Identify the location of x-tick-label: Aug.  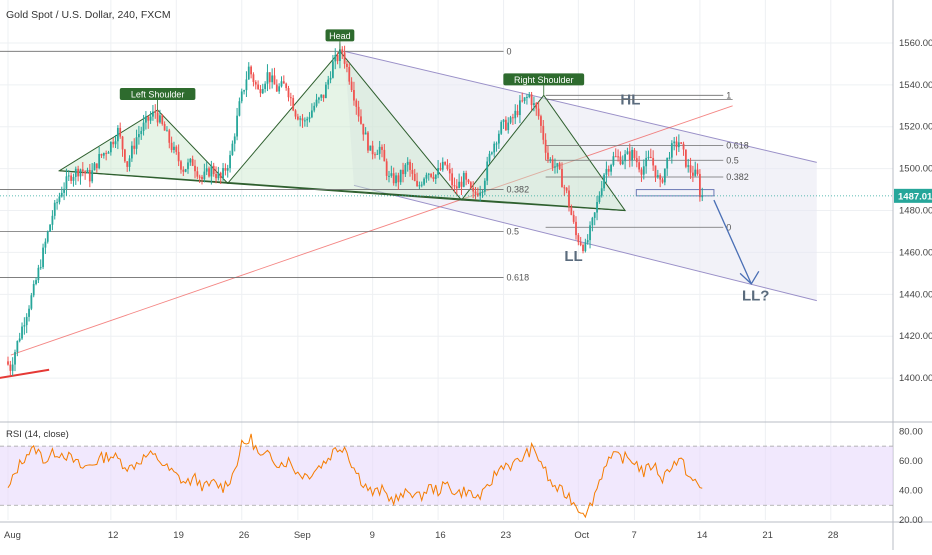
(12, 535).